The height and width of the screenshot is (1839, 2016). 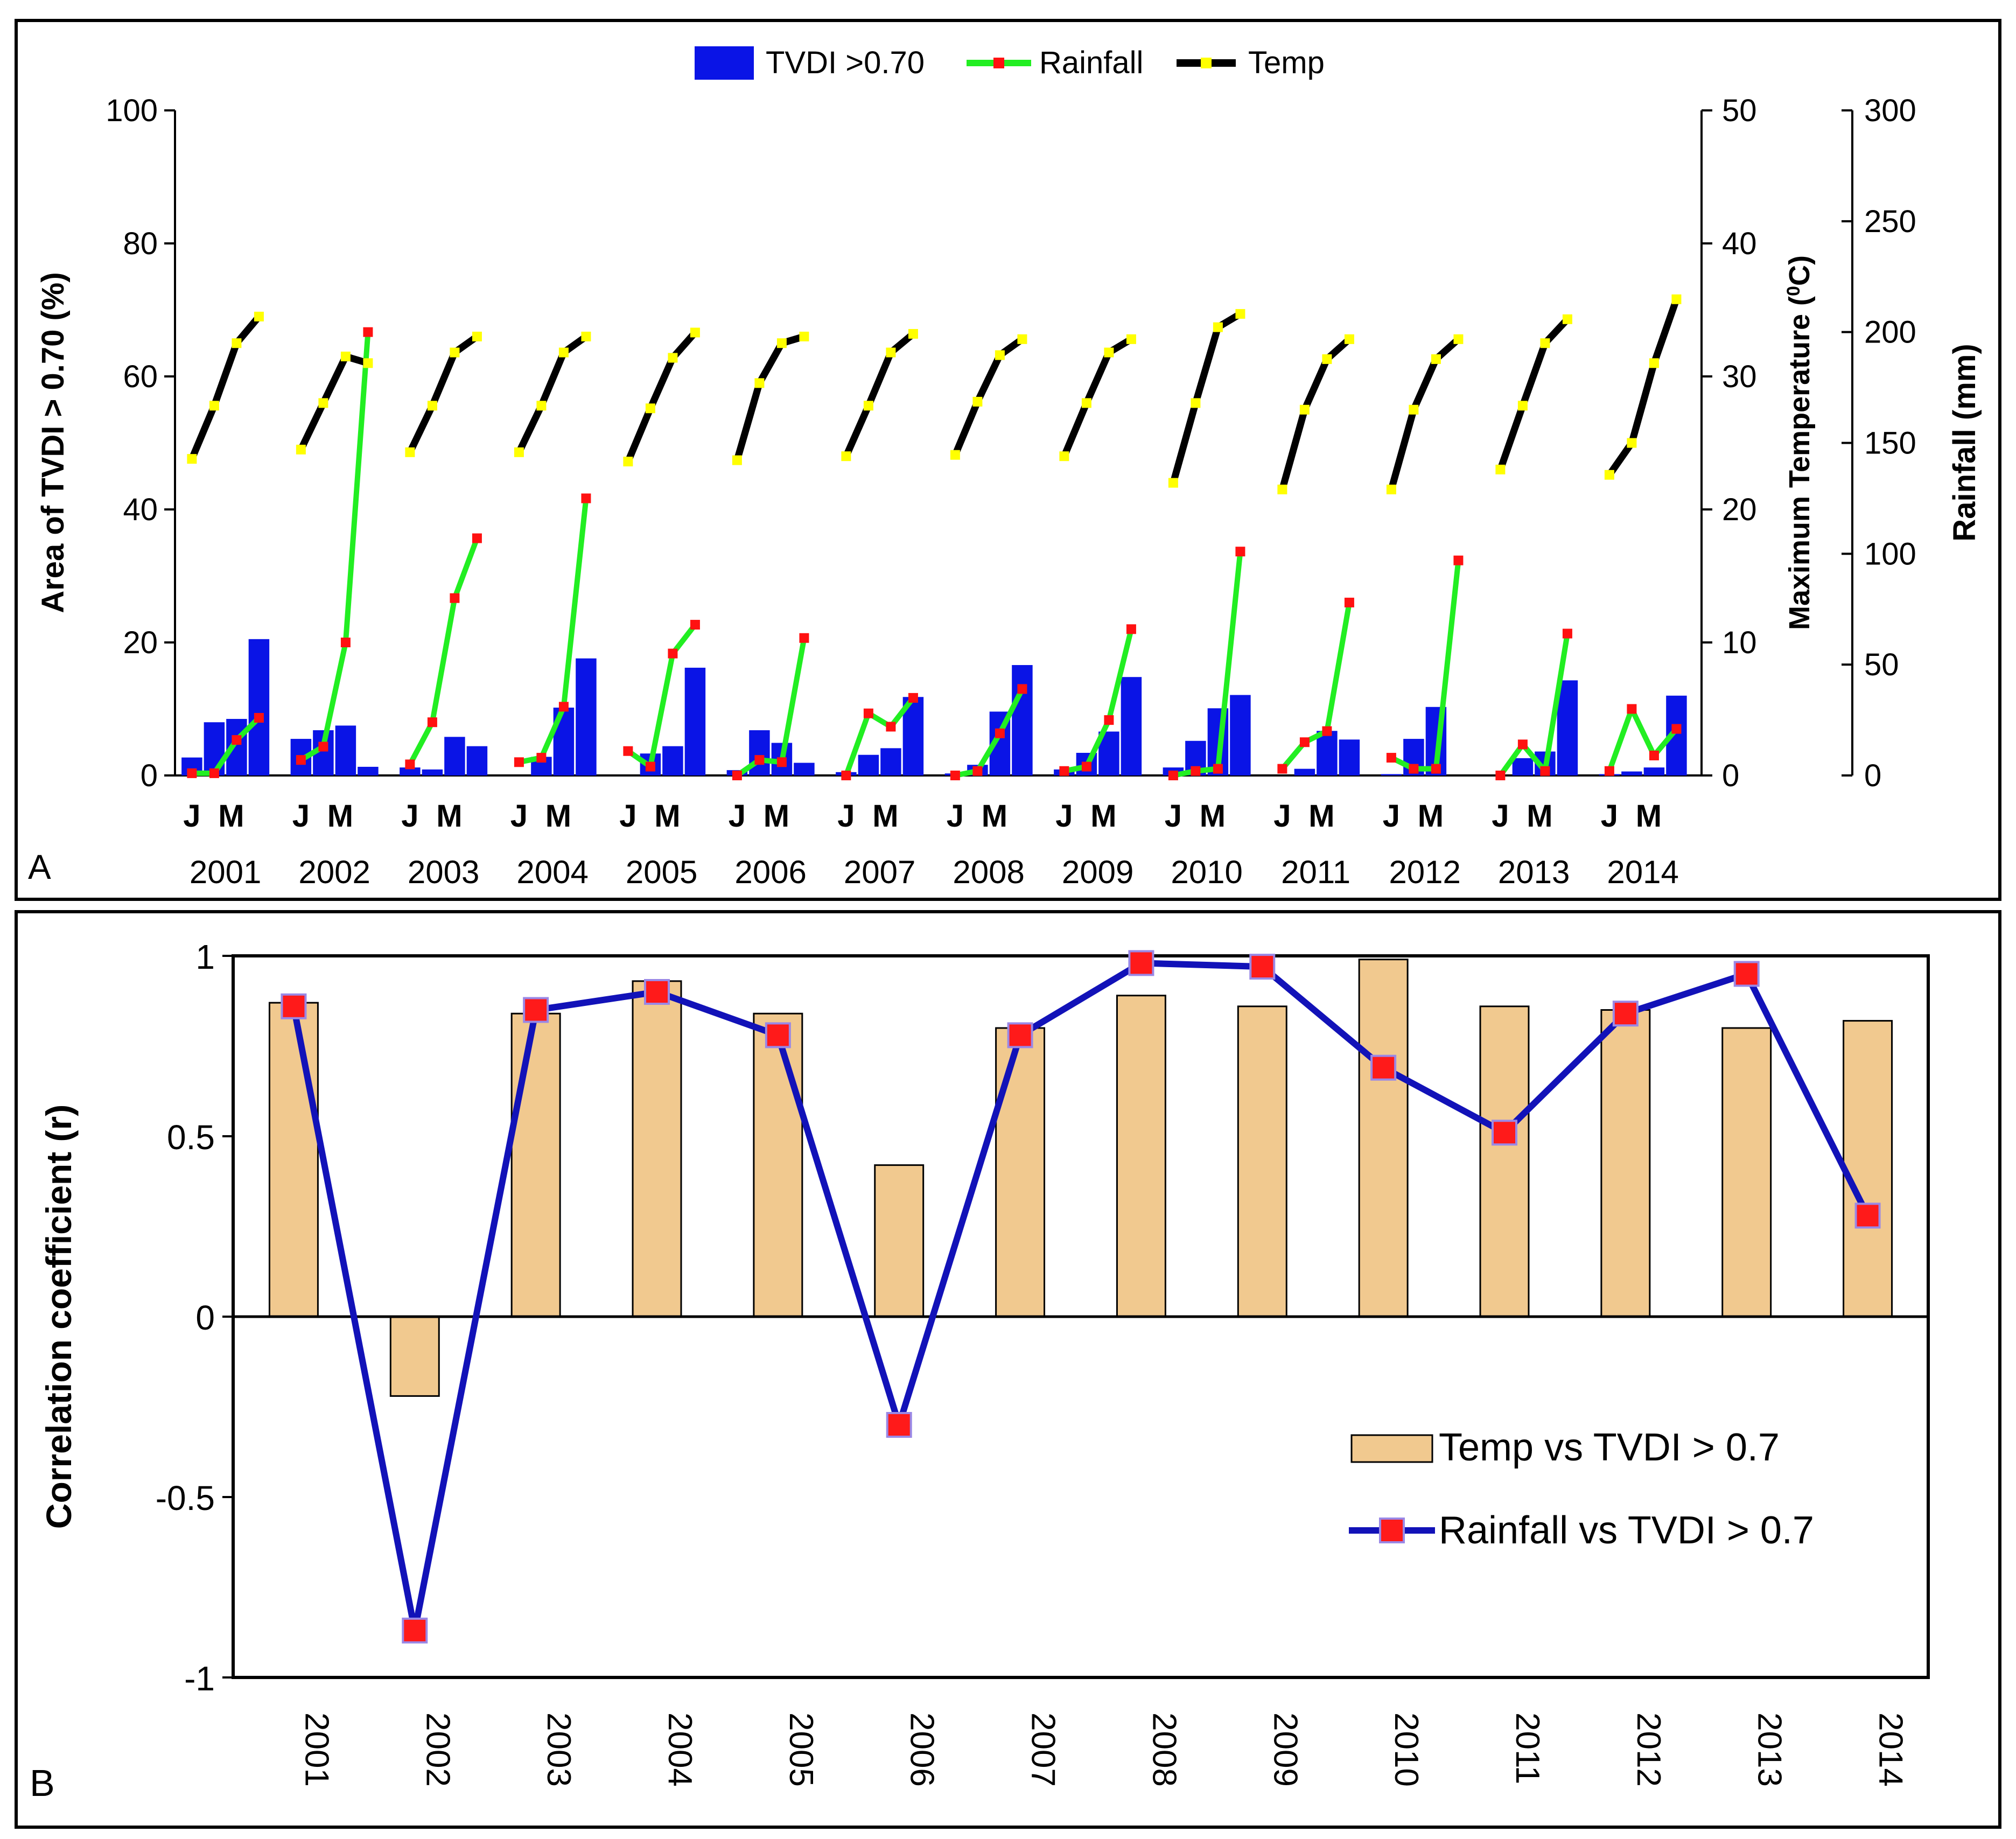 What do you see at coordinates (1890, 443) in the screenshot?
I see `tick-label-rain: 150` at bounding box center [1890, 443].